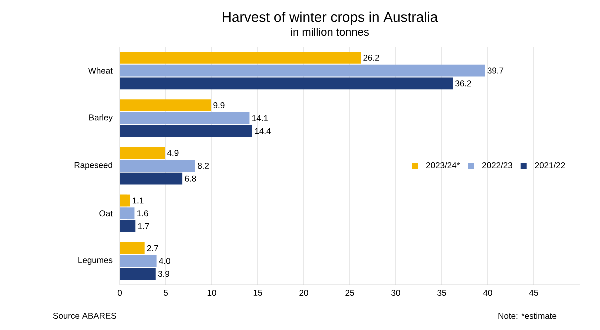 This screenshot has height=330, width=600. What do you see at coordinates (527, 316) in the screenshot?
I see `text: Note: *estimate` at bounding box center [527, 316].